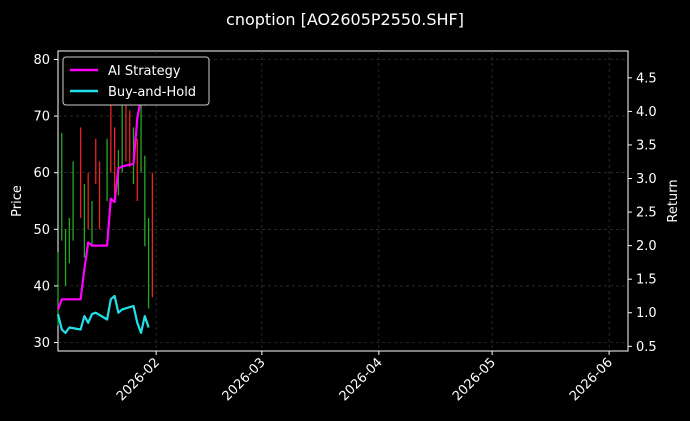 This screenshot has height=421, width=690. I want to click on y2-tick-label: 4.5, so click(646, 78).